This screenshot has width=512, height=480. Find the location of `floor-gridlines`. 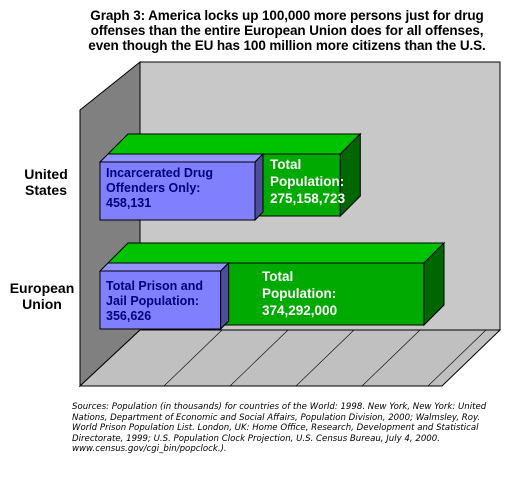

floor-gridlines is located at coordinates (325, 358).